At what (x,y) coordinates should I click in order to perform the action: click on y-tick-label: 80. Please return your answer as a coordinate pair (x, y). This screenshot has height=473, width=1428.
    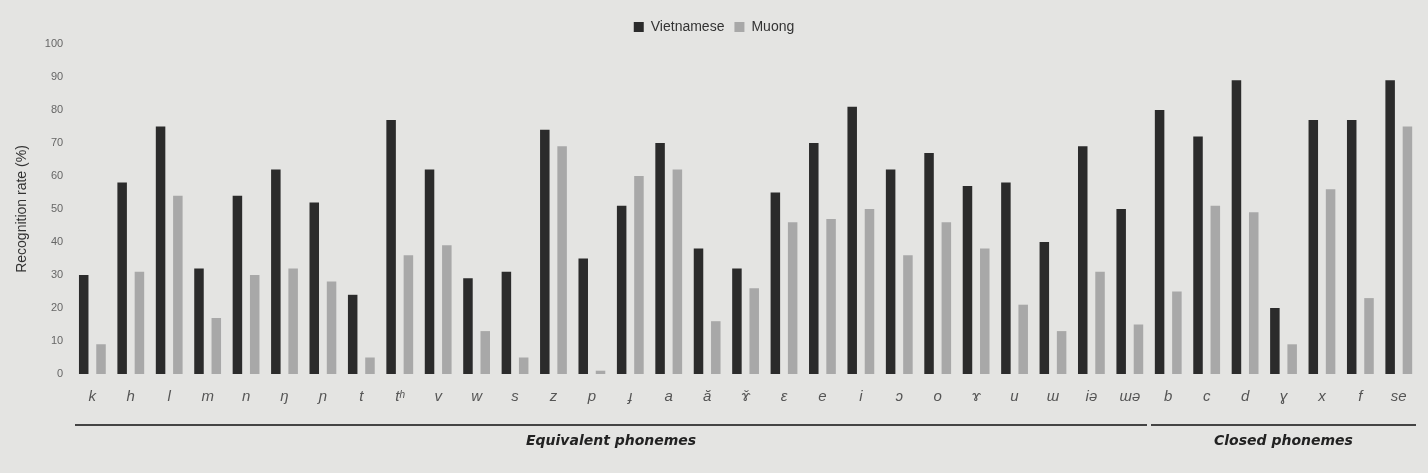
    Looking at the image, I should click on (57, 109).